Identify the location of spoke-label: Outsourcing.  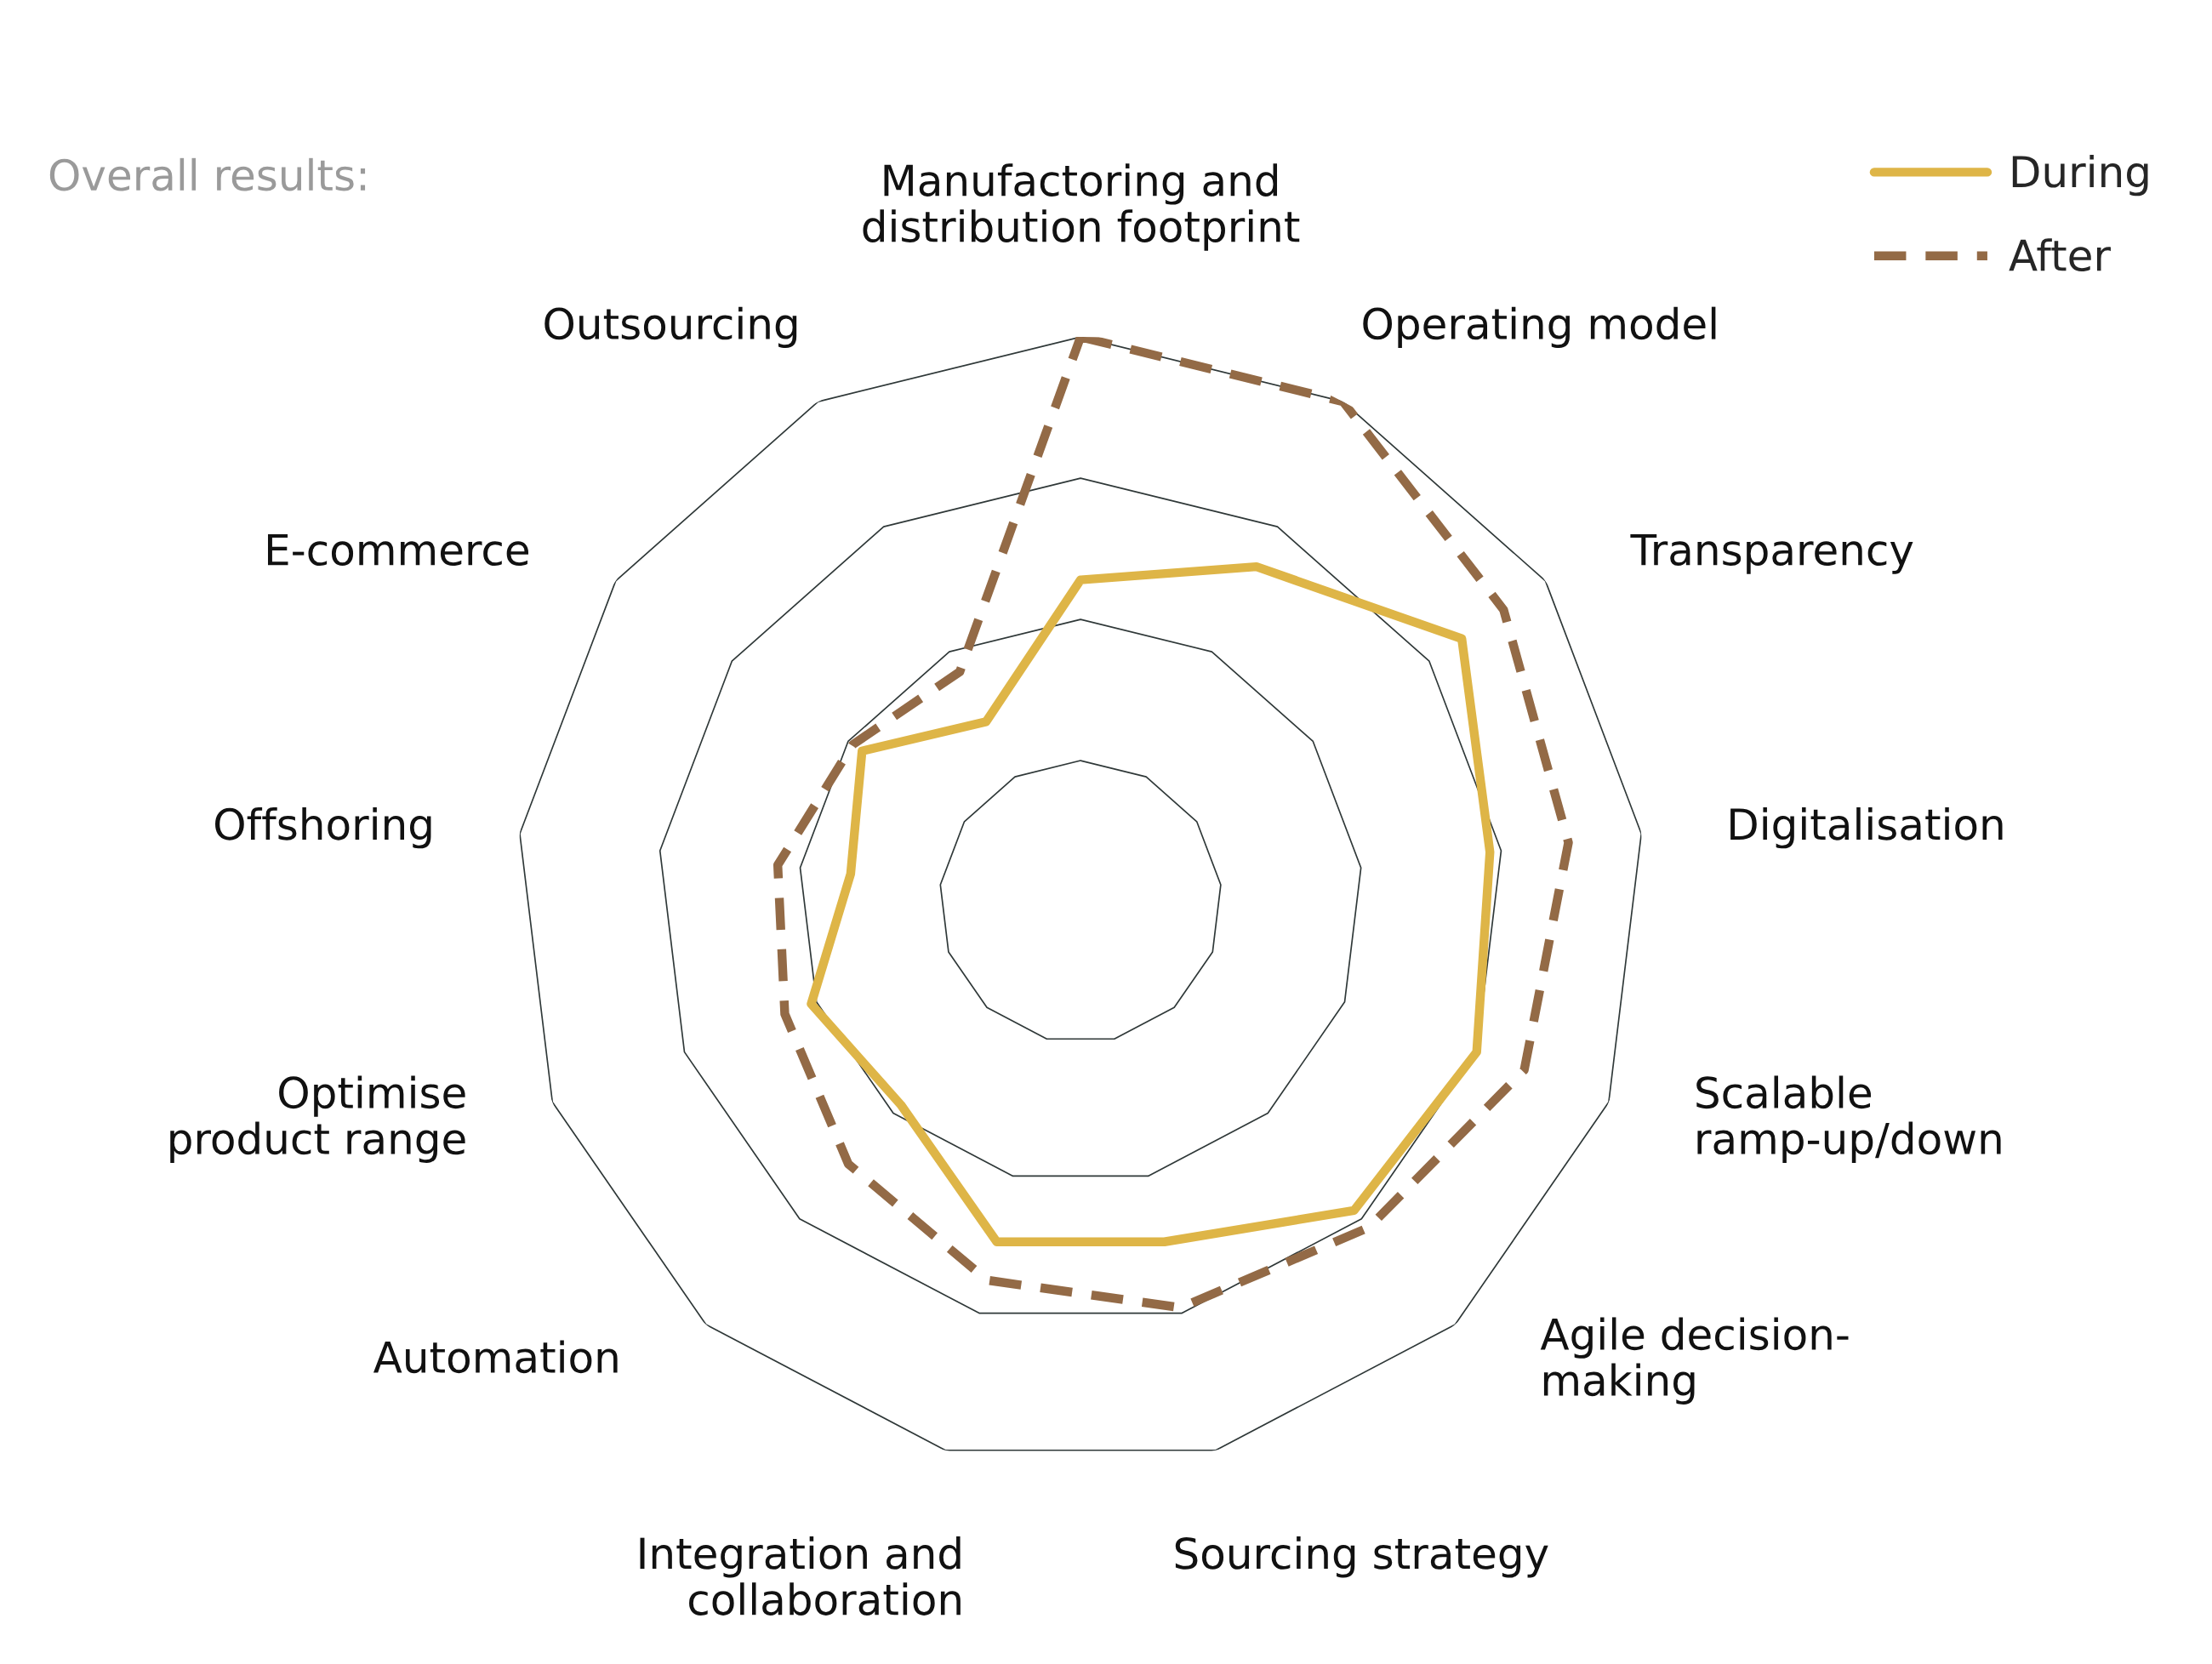
(670, 327).